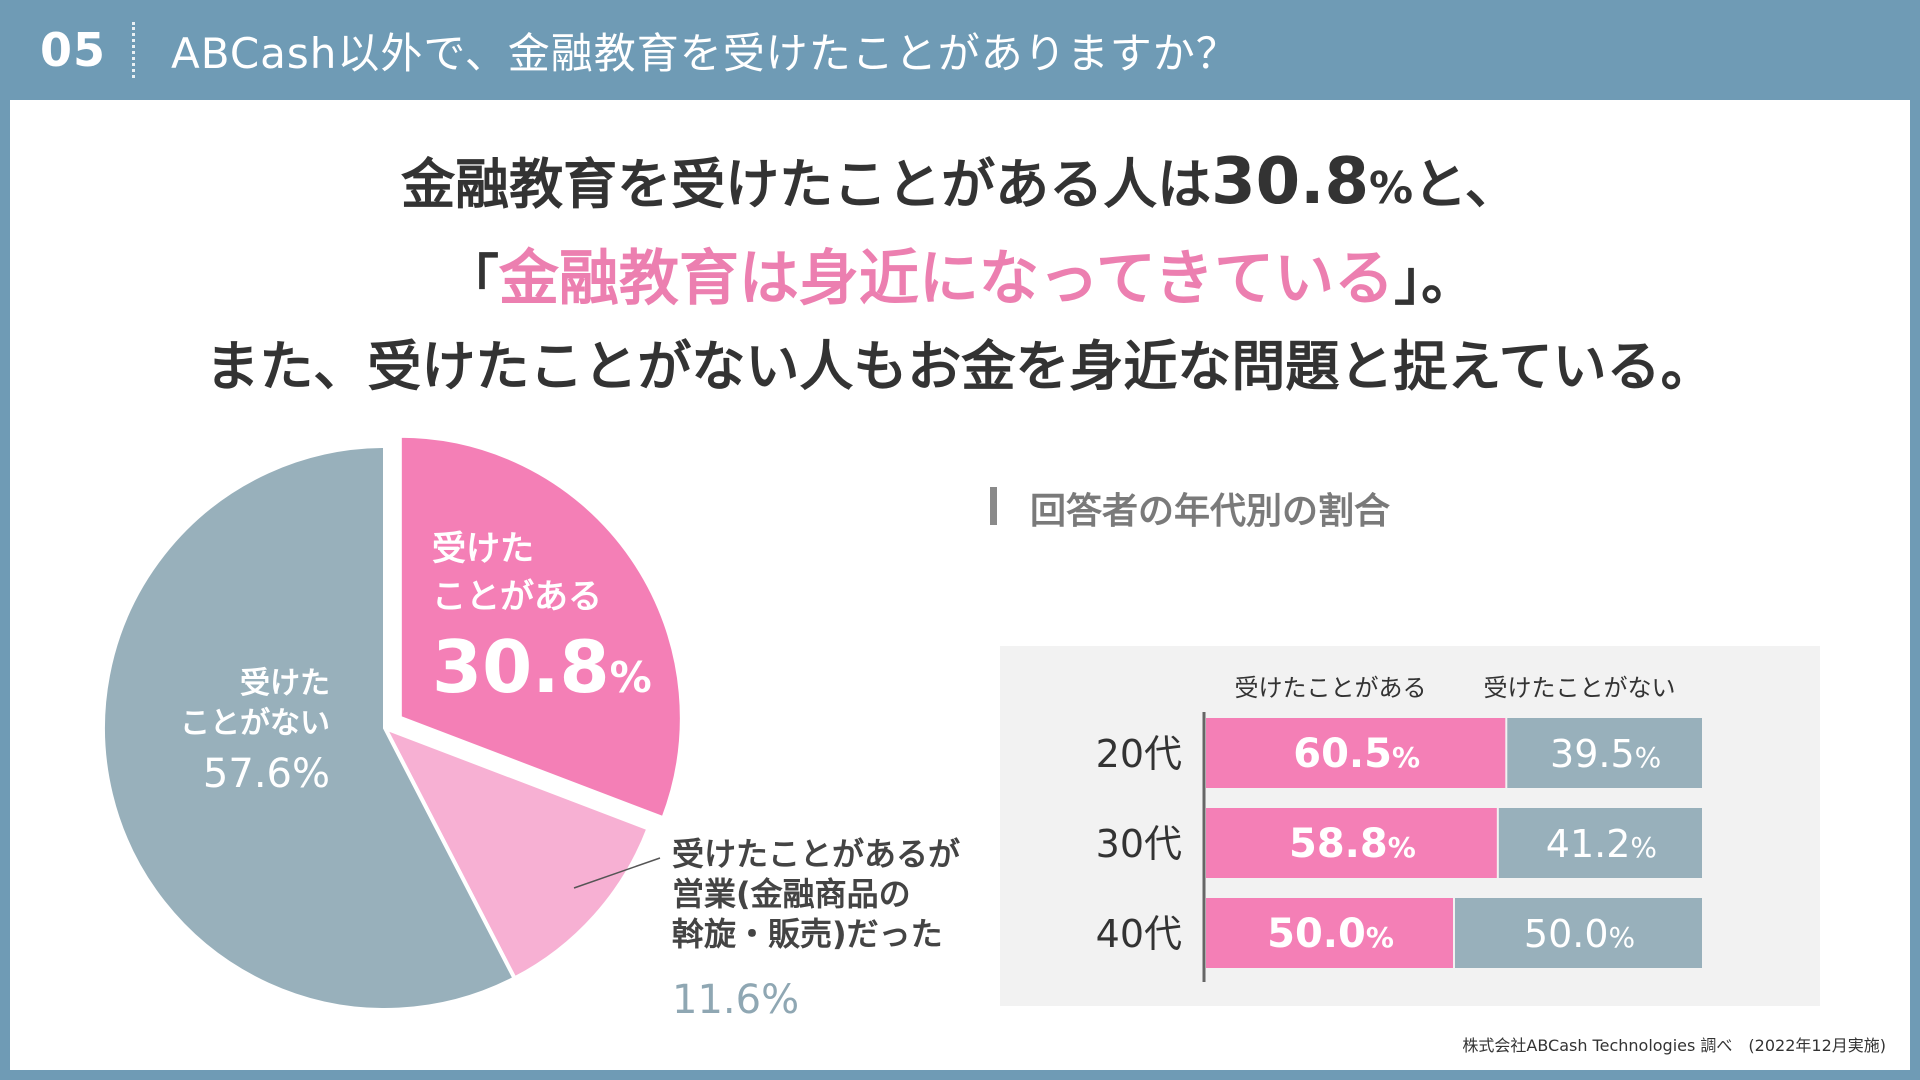  I want to click on headline-line-2: 「金融教育は身近になってきている」。, so click(960, 273).